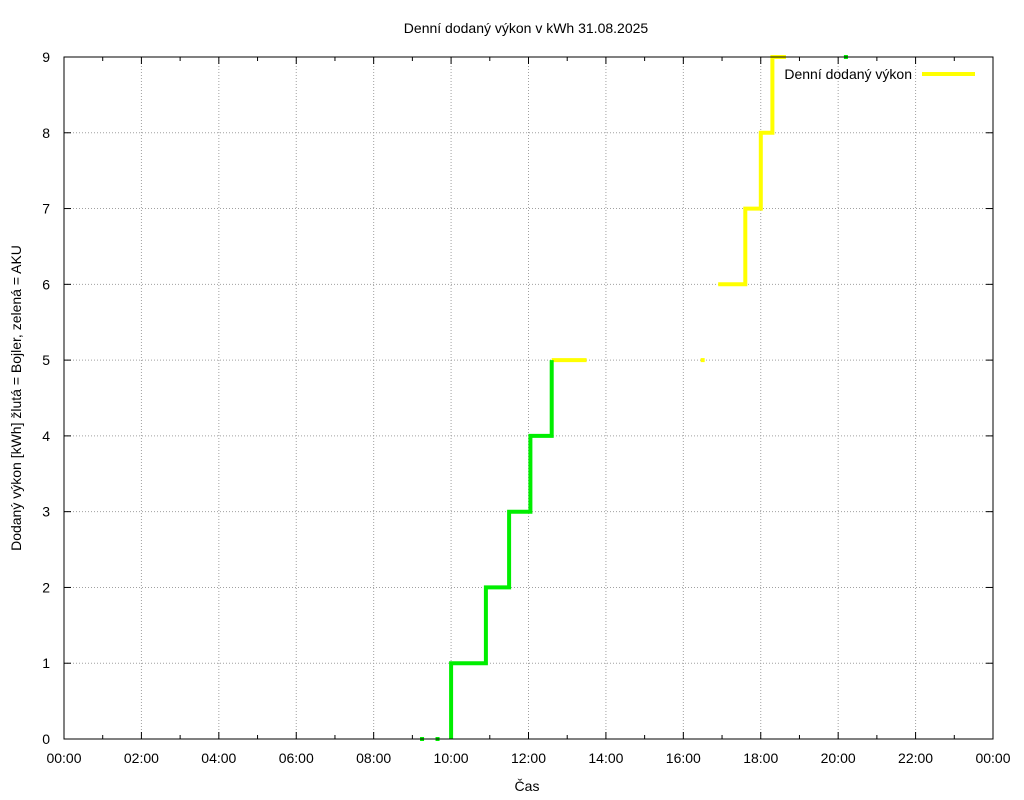  Describe the element at coordinates (46, 436) in the screenshot. I see `y-tick-label: 4` at that location.